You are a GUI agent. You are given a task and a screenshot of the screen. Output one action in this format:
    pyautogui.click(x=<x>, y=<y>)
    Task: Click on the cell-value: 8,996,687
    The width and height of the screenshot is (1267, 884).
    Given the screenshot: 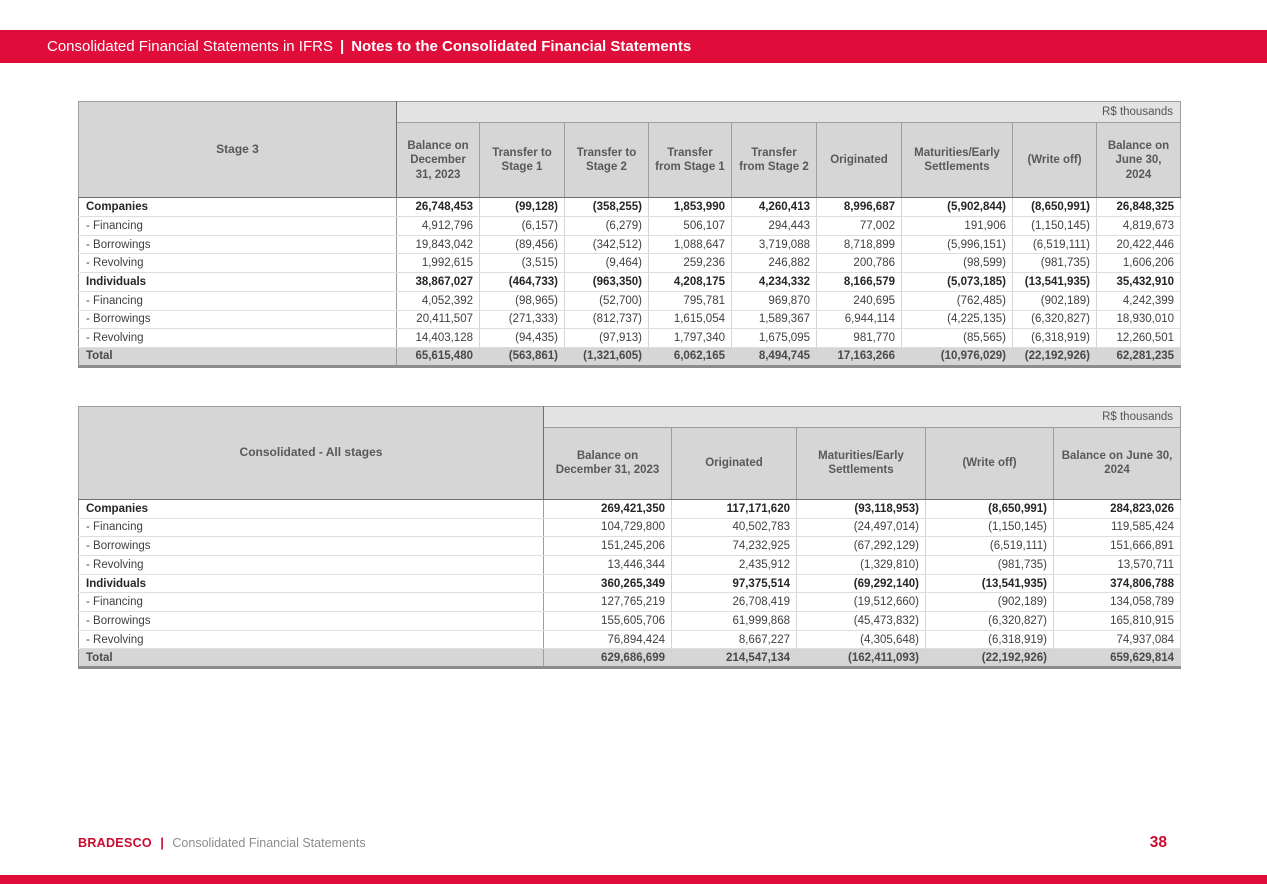 What is the action you would take?
    pyautogui.click(x=859, y=207)
    